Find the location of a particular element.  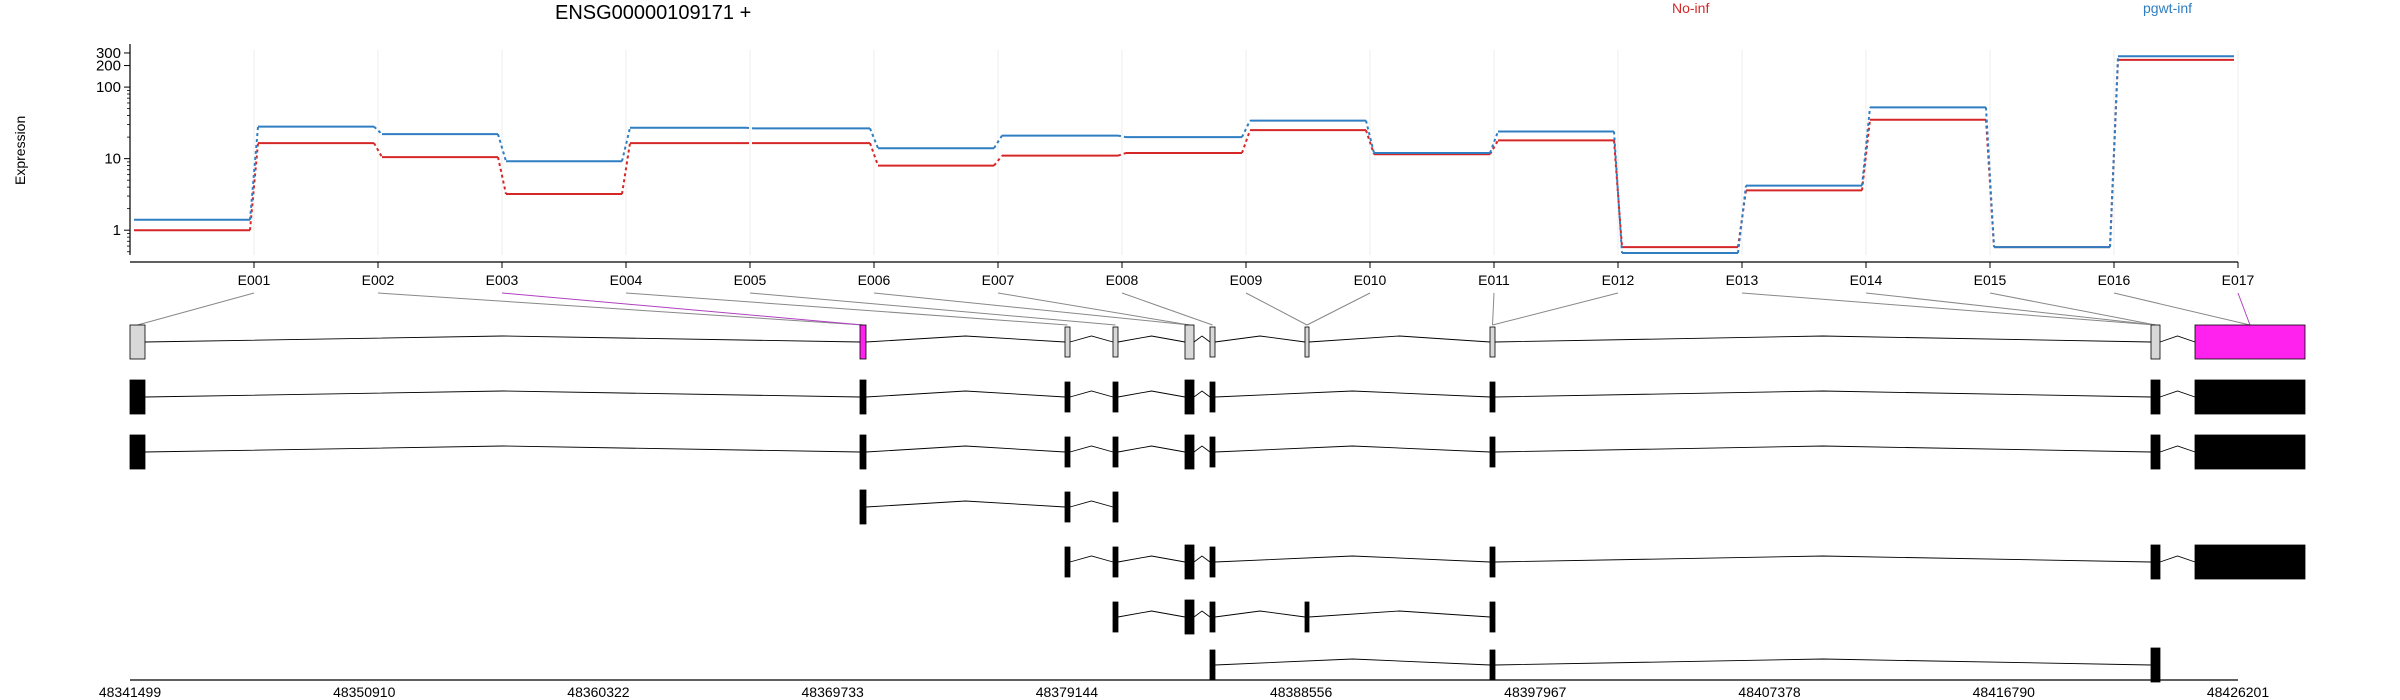

genomic-tick-label: 48360322 is located at coordinates (598, 692).